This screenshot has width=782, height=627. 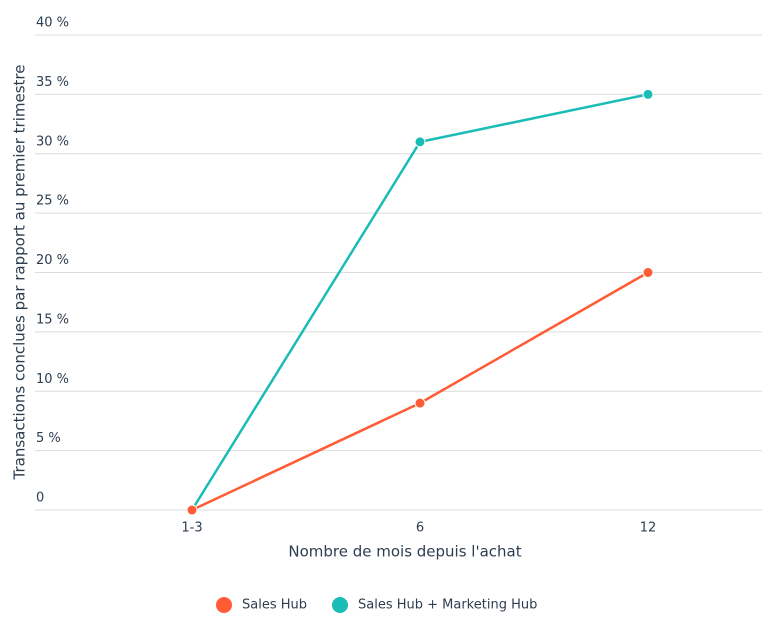 What do you see at coordinates (52, 201) in the screenshot?
I see `y-tick-label: 25 %` at bounding box center [52, 201].